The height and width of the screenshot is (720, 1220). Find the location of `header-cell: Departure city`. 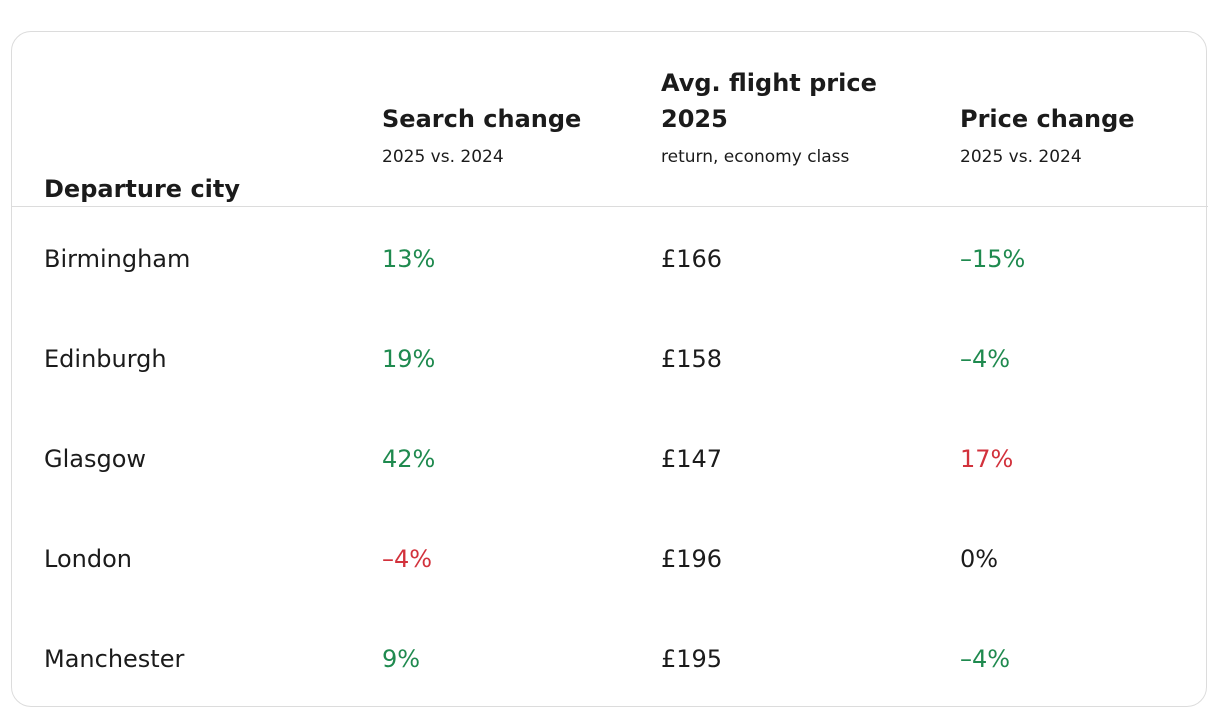

header-cell: Departure city is located at coordinates (142, 189).